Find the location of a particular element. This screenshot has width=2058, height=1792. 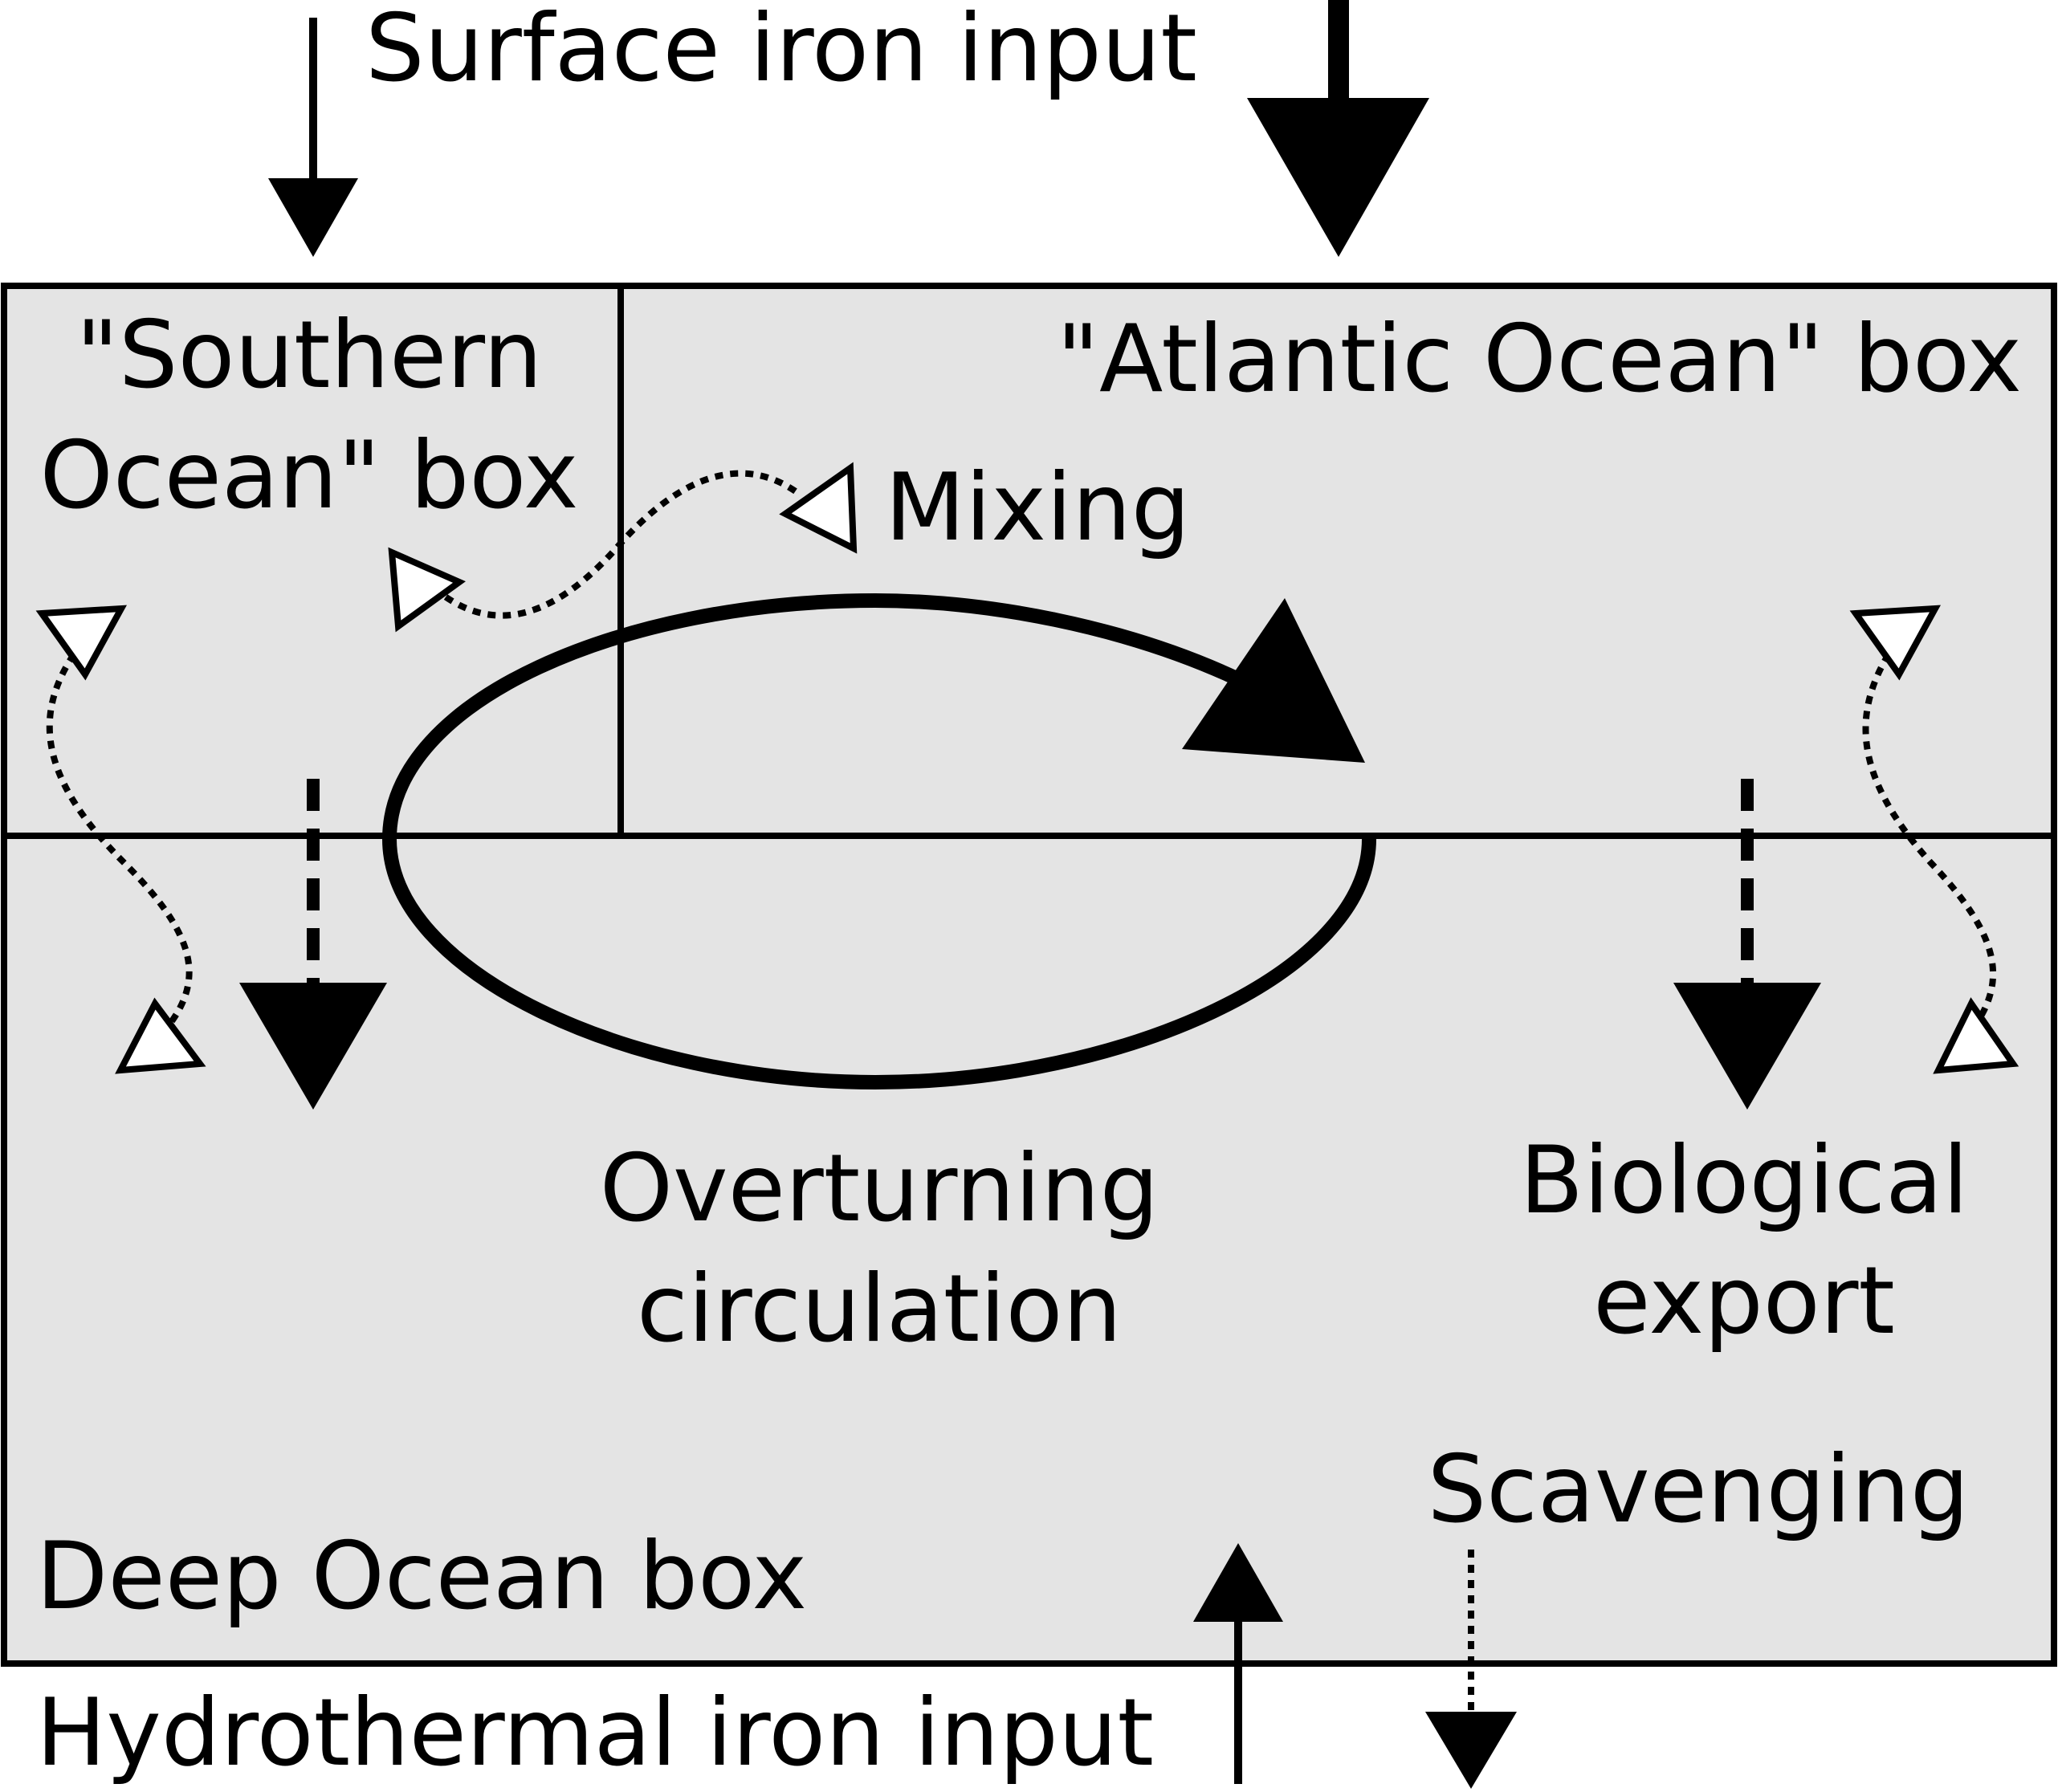

southern-box-label-line2: Ocean" box is located at coordinates (309, 476).